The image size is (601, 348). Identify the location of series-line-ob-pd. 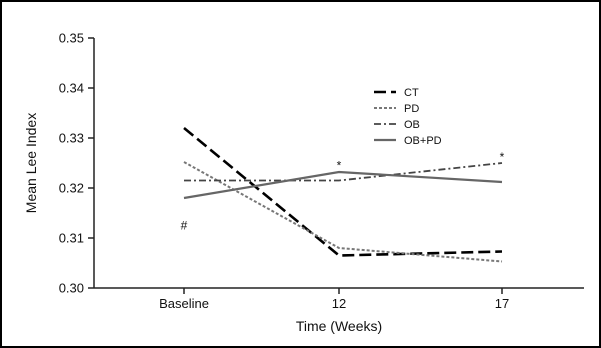
(343, 185).